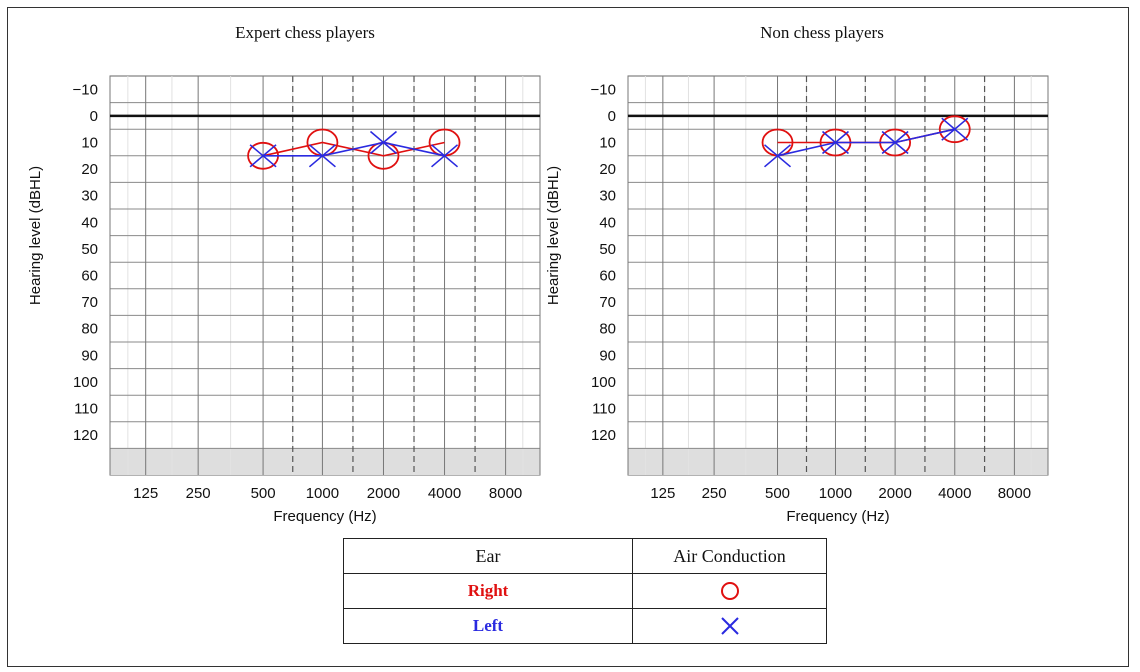 The width and height of the screenshot is (1140, 672). Describe the element at coordinates (488, 556) in the screenshot. I see `legend-header-ear: Ear` at that location.